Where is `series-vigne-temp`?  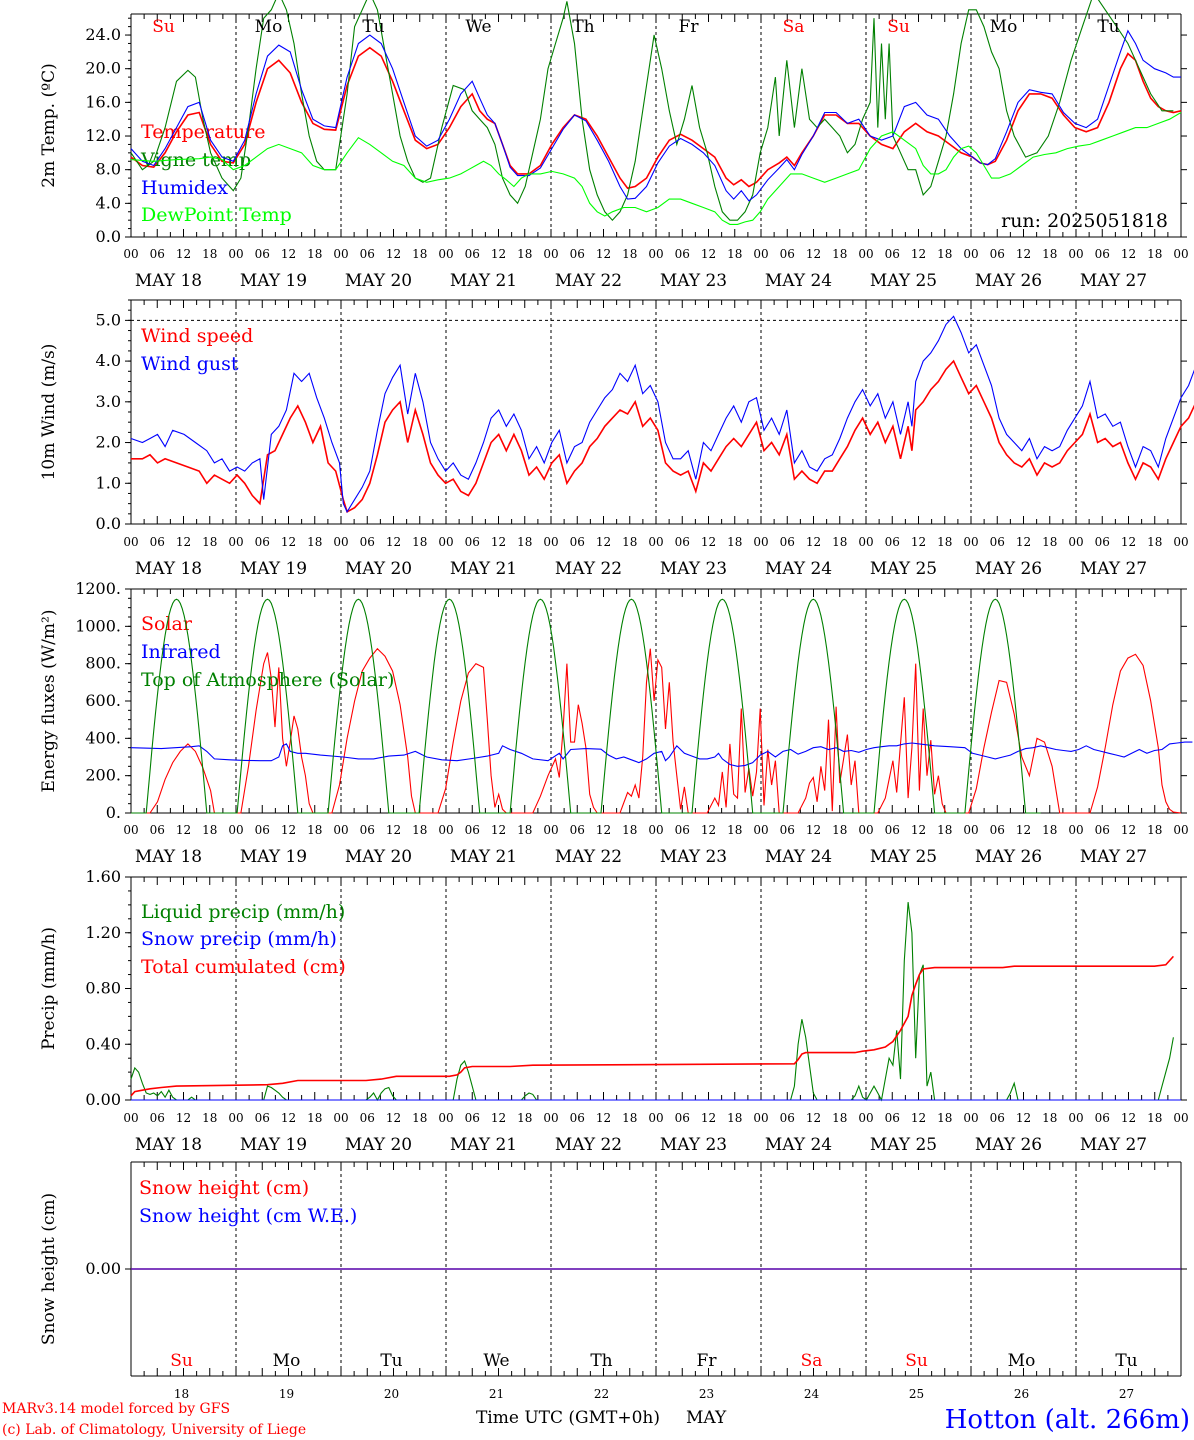 series-vigne-temp is located at coordinates (652, 111).